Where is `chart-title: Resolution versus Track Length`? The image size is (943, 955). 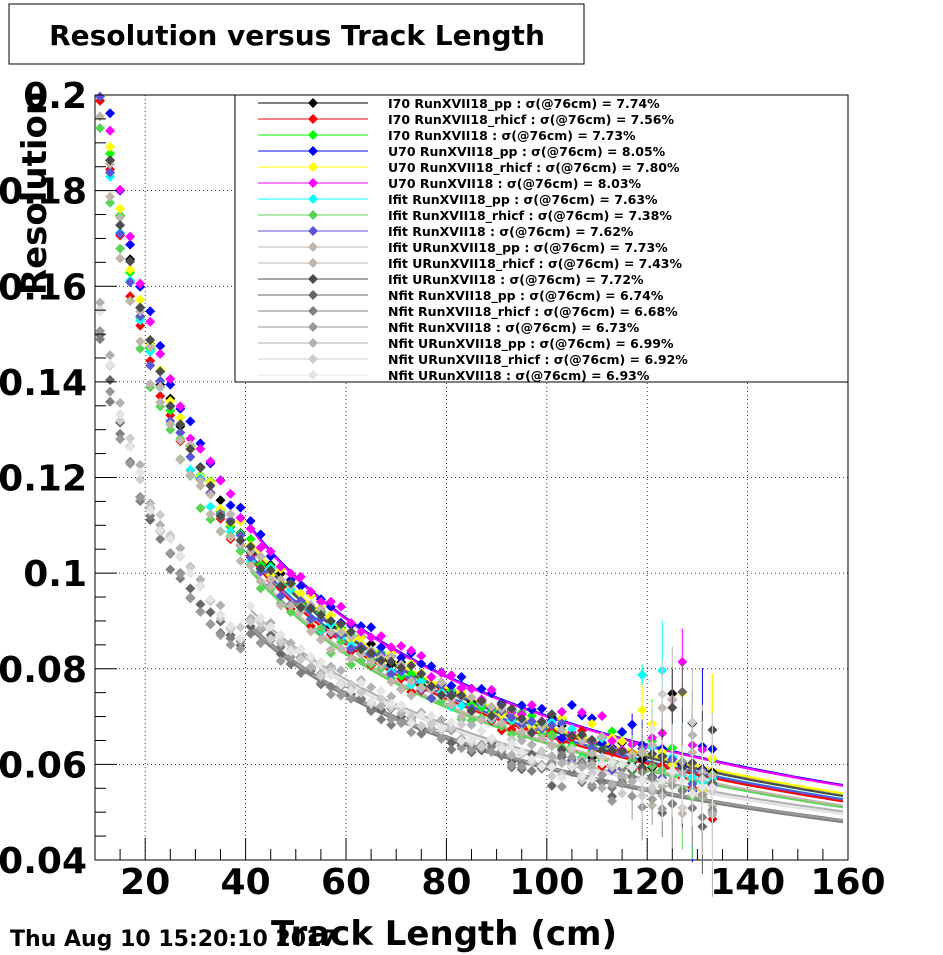 chart-title: Resolution versus Track Length is located at coordinates (297, 35).